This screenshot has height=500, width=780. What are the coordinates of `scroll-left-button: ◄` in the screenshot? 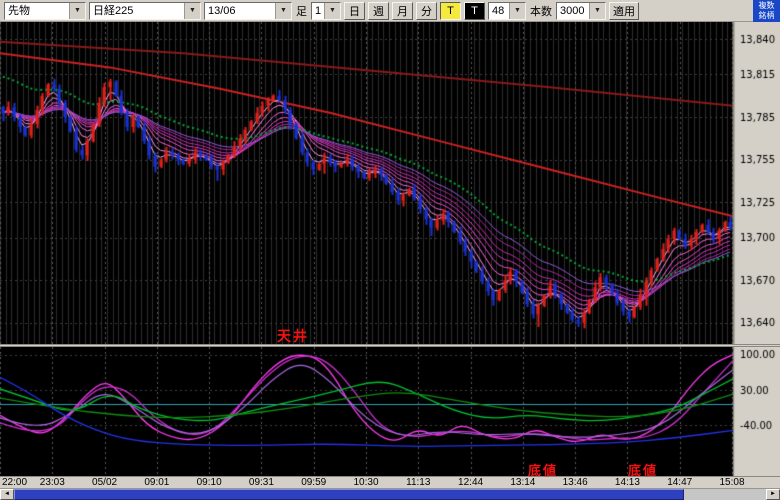 It's located at (7, 494).